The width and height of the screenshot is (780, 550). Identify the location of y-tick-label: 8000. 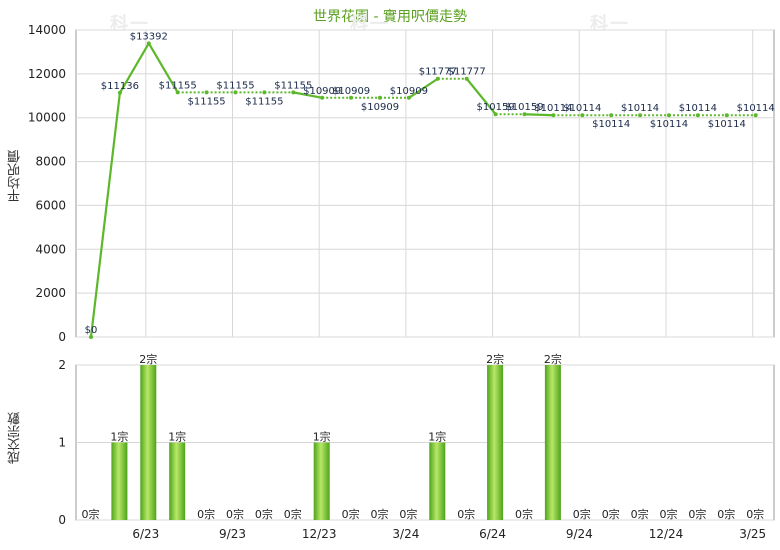
(50, 162).